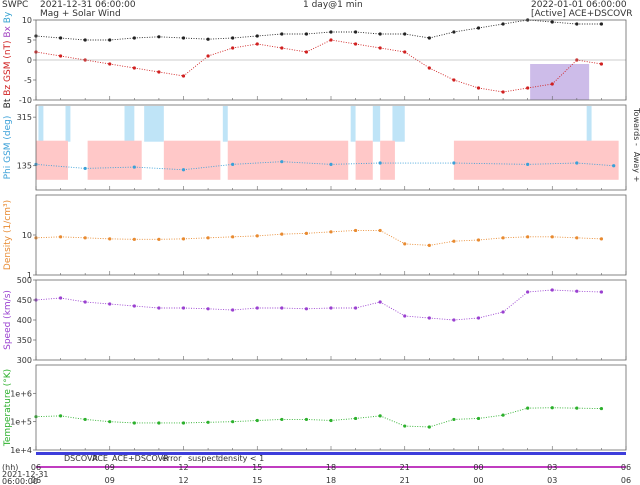  Describe the element at coordinates (8, 69) in the screenshot. I see `ylabel-part: Bz GSM (nT)` at that location.